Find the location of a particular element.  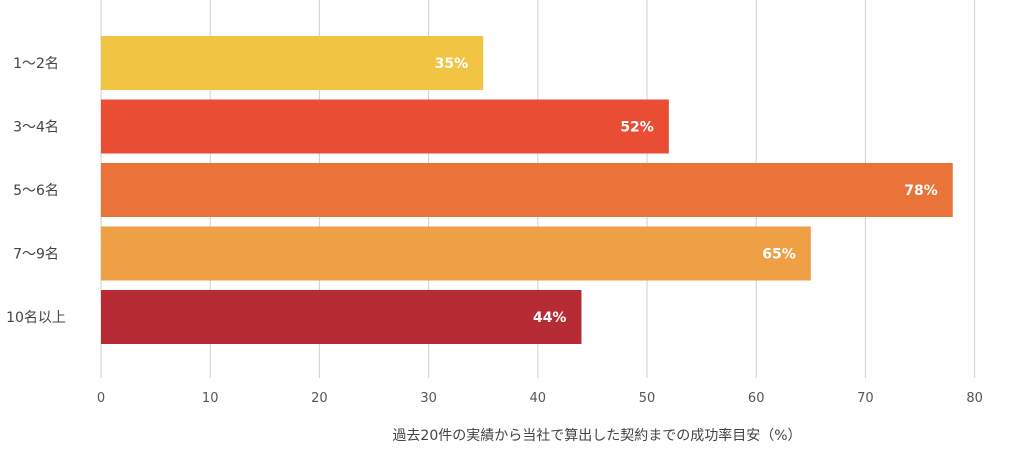

x-tick-label: 80 is located at coordinates (974, 398).